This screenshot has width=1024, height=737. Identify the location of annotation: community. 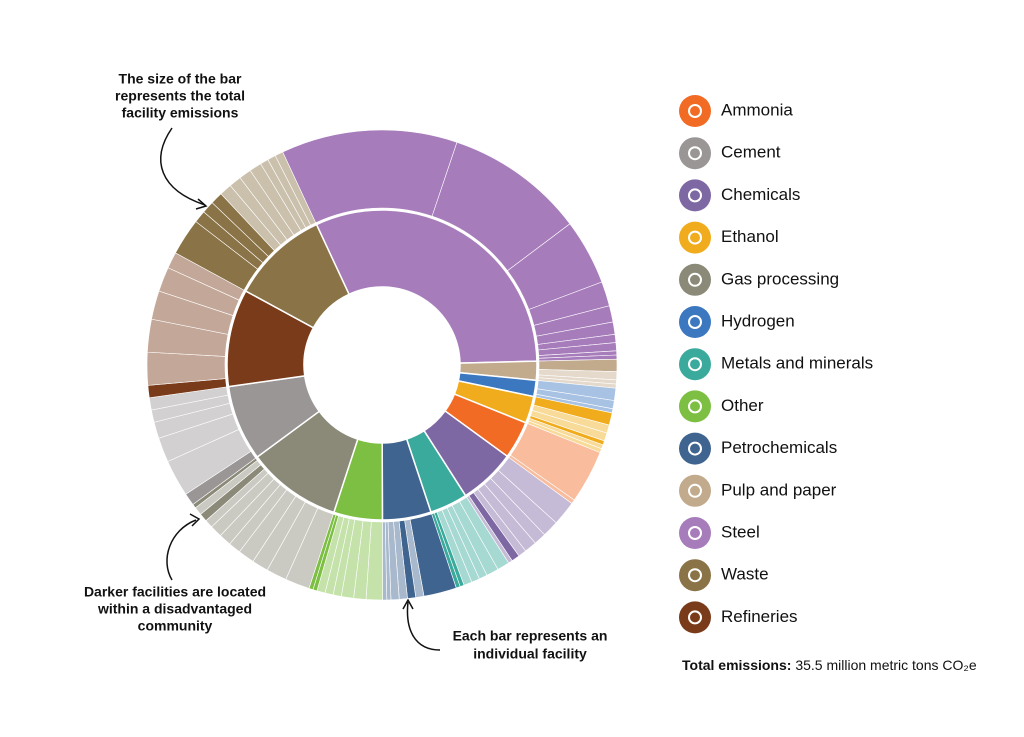
(175, 626).